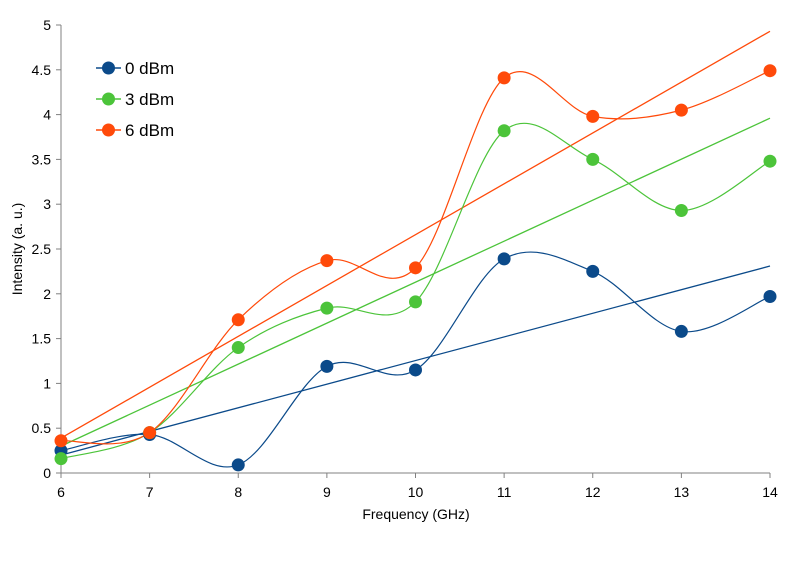 The height and width of the screenshot is (565, 802). I want to click on x-tick-label: 13, so click(682, 492).